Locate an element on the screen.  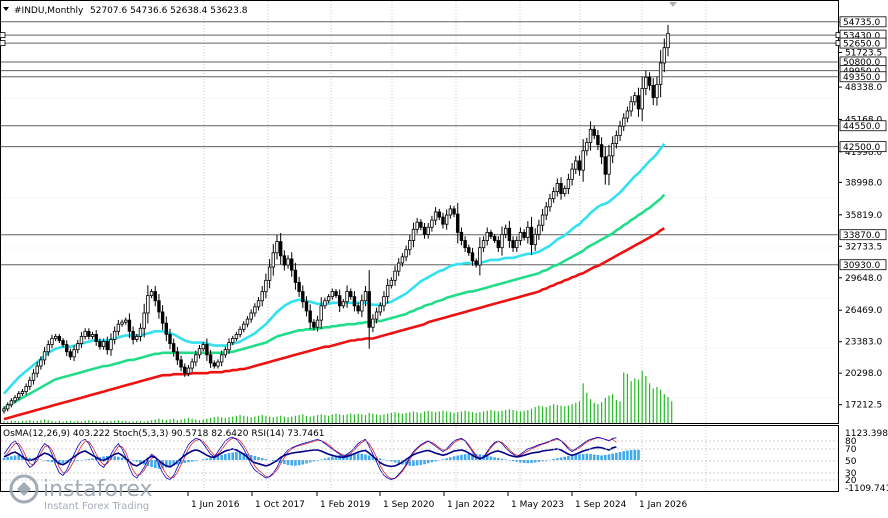
indicator-tick-label: 20 is located at coordinates (851, 481).